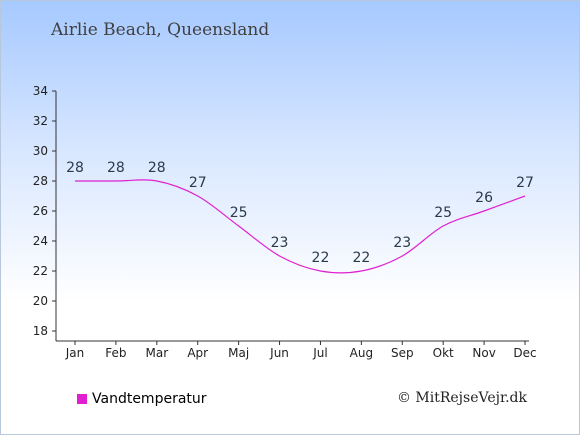  I want to click on x-tick-label: Jun, so click(279, 353).